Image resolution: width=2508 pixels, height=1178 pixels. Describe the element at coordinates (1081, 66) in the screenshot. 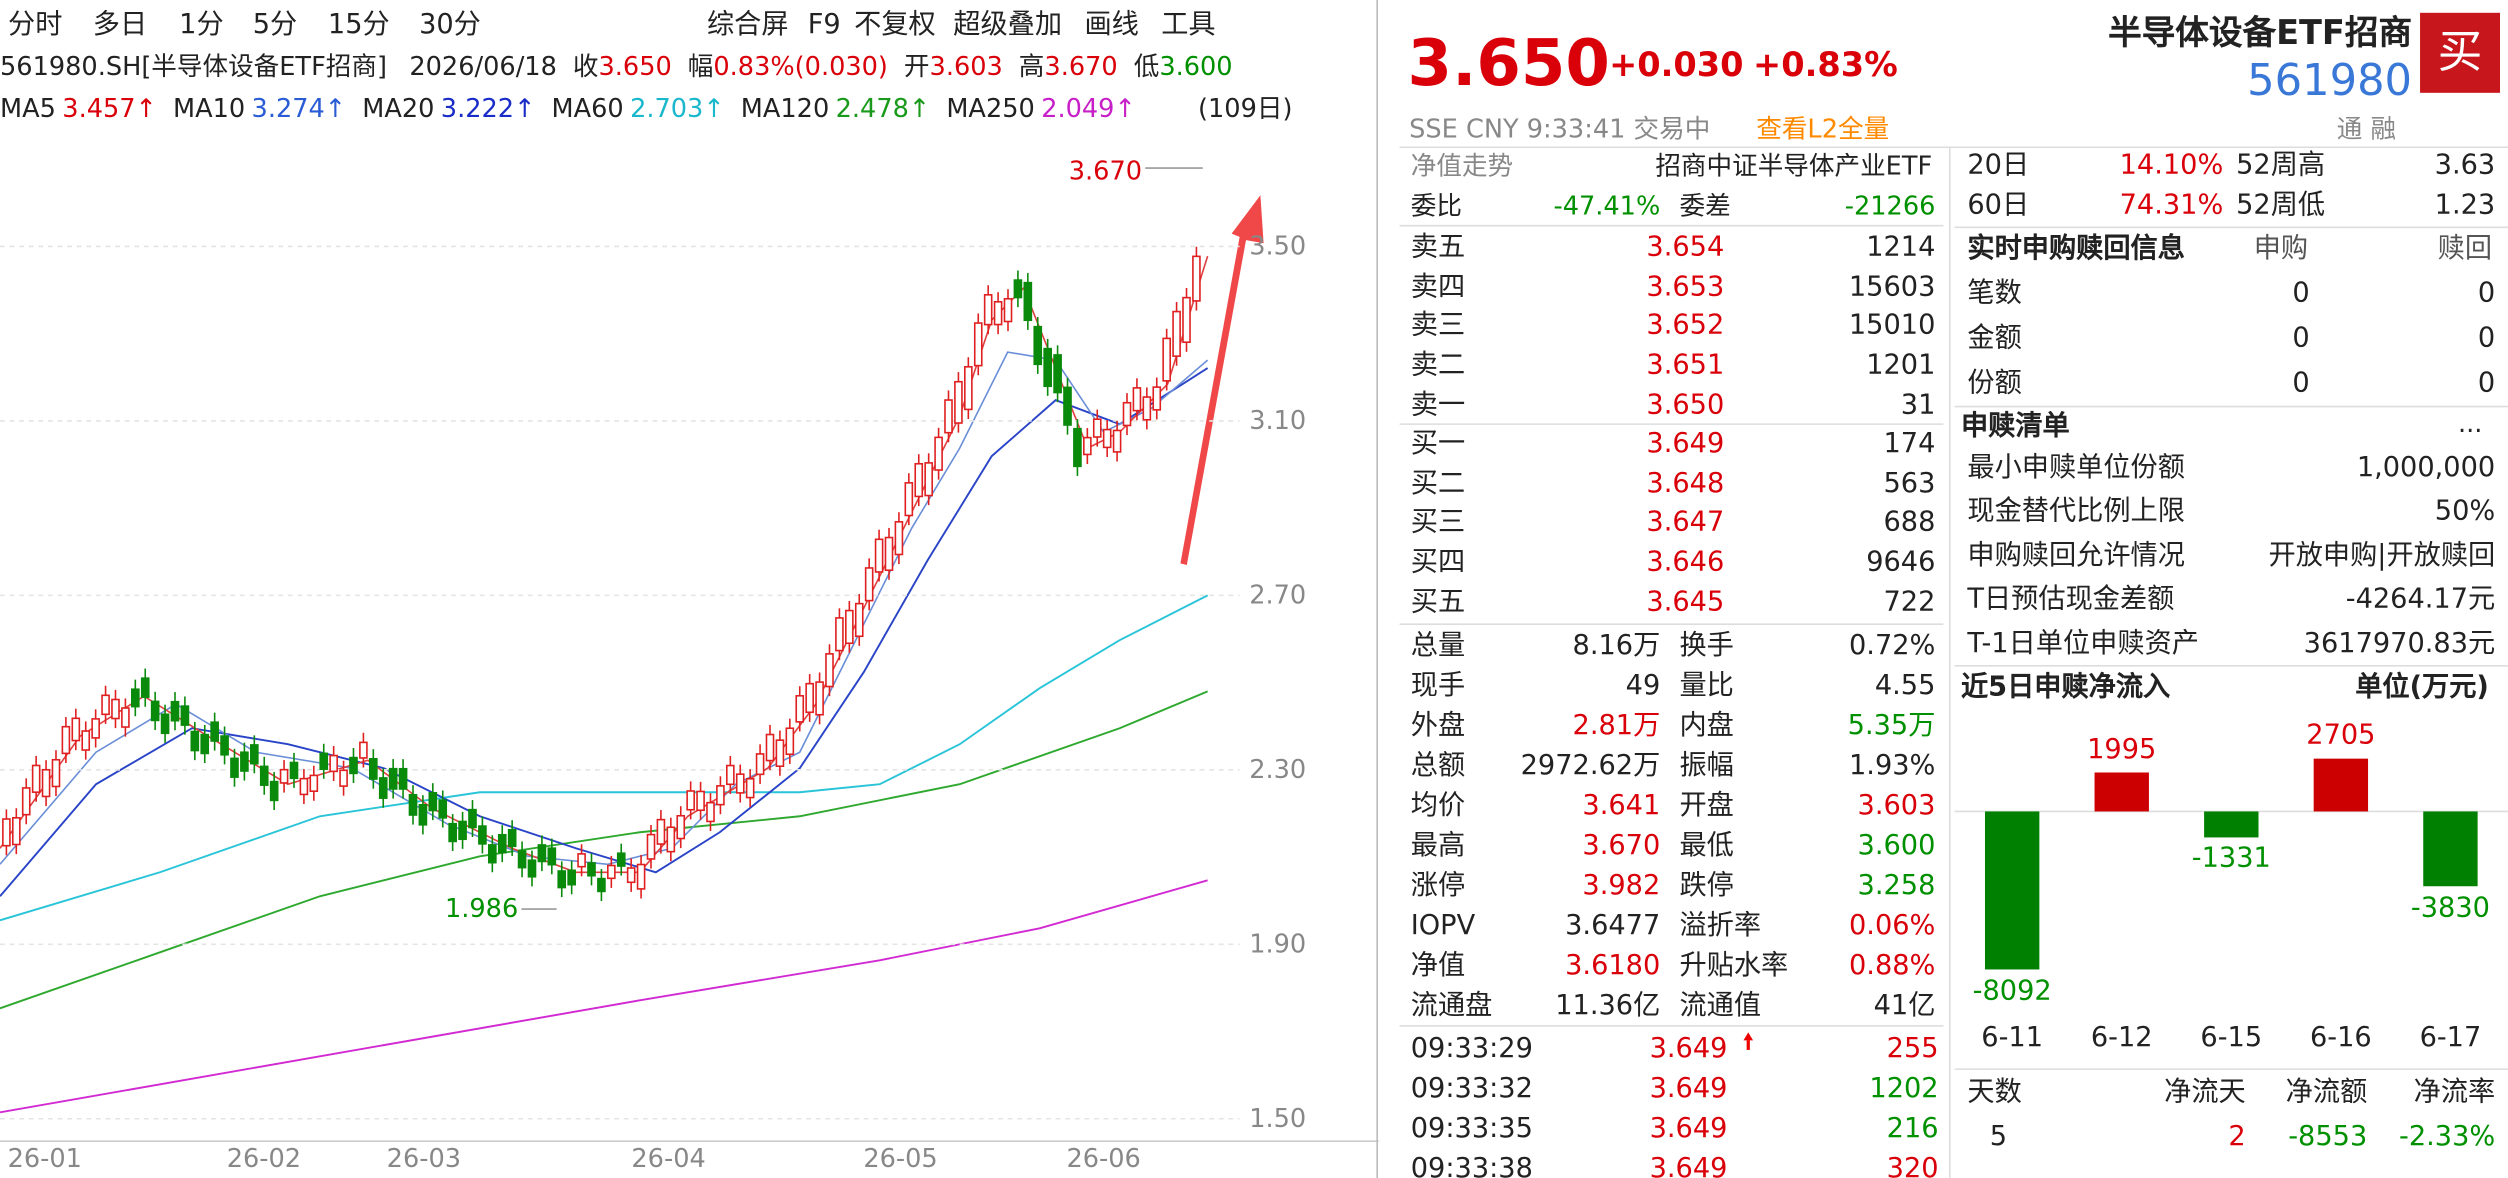

I see `quote-value: 3.670` at that location.